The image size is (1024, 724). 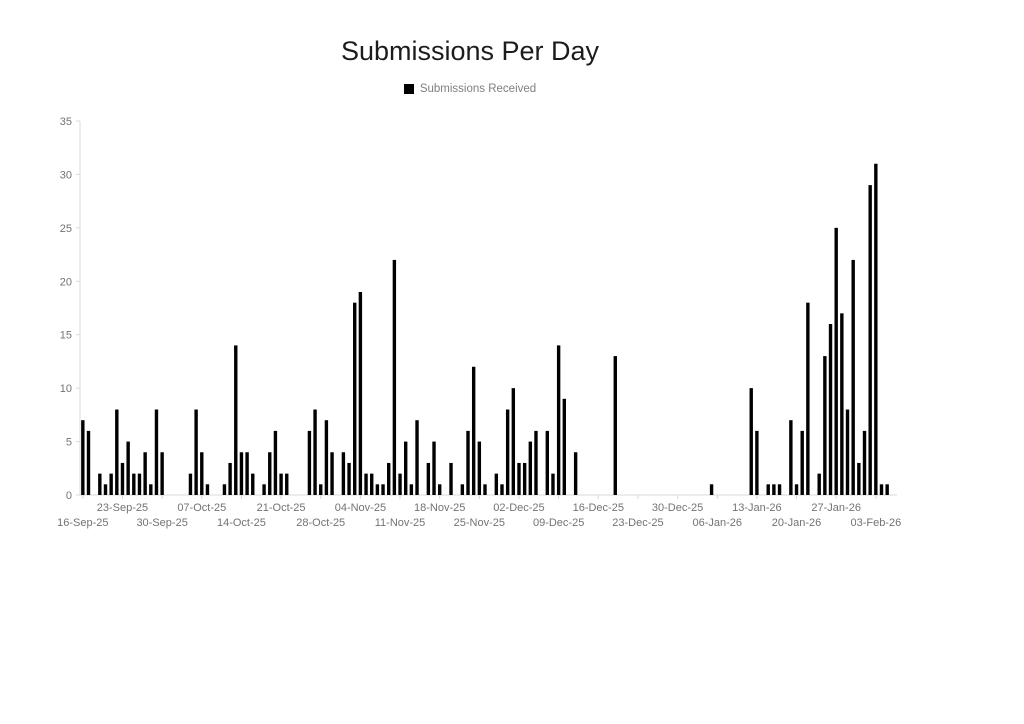 What do you see at coordinates (836, 508) in the screenshot?
I see `x-tick-label: 27-Jan-26` at bounding box center [836, 508].